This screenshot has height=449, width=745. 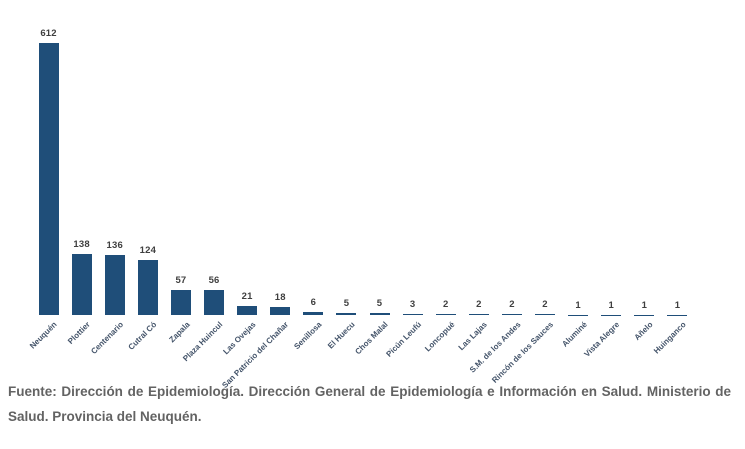 What do you see at coordinates (181, 280) in the screenshot?
I see `bar-value-label-4: 57` at bounding box center [181, 280].